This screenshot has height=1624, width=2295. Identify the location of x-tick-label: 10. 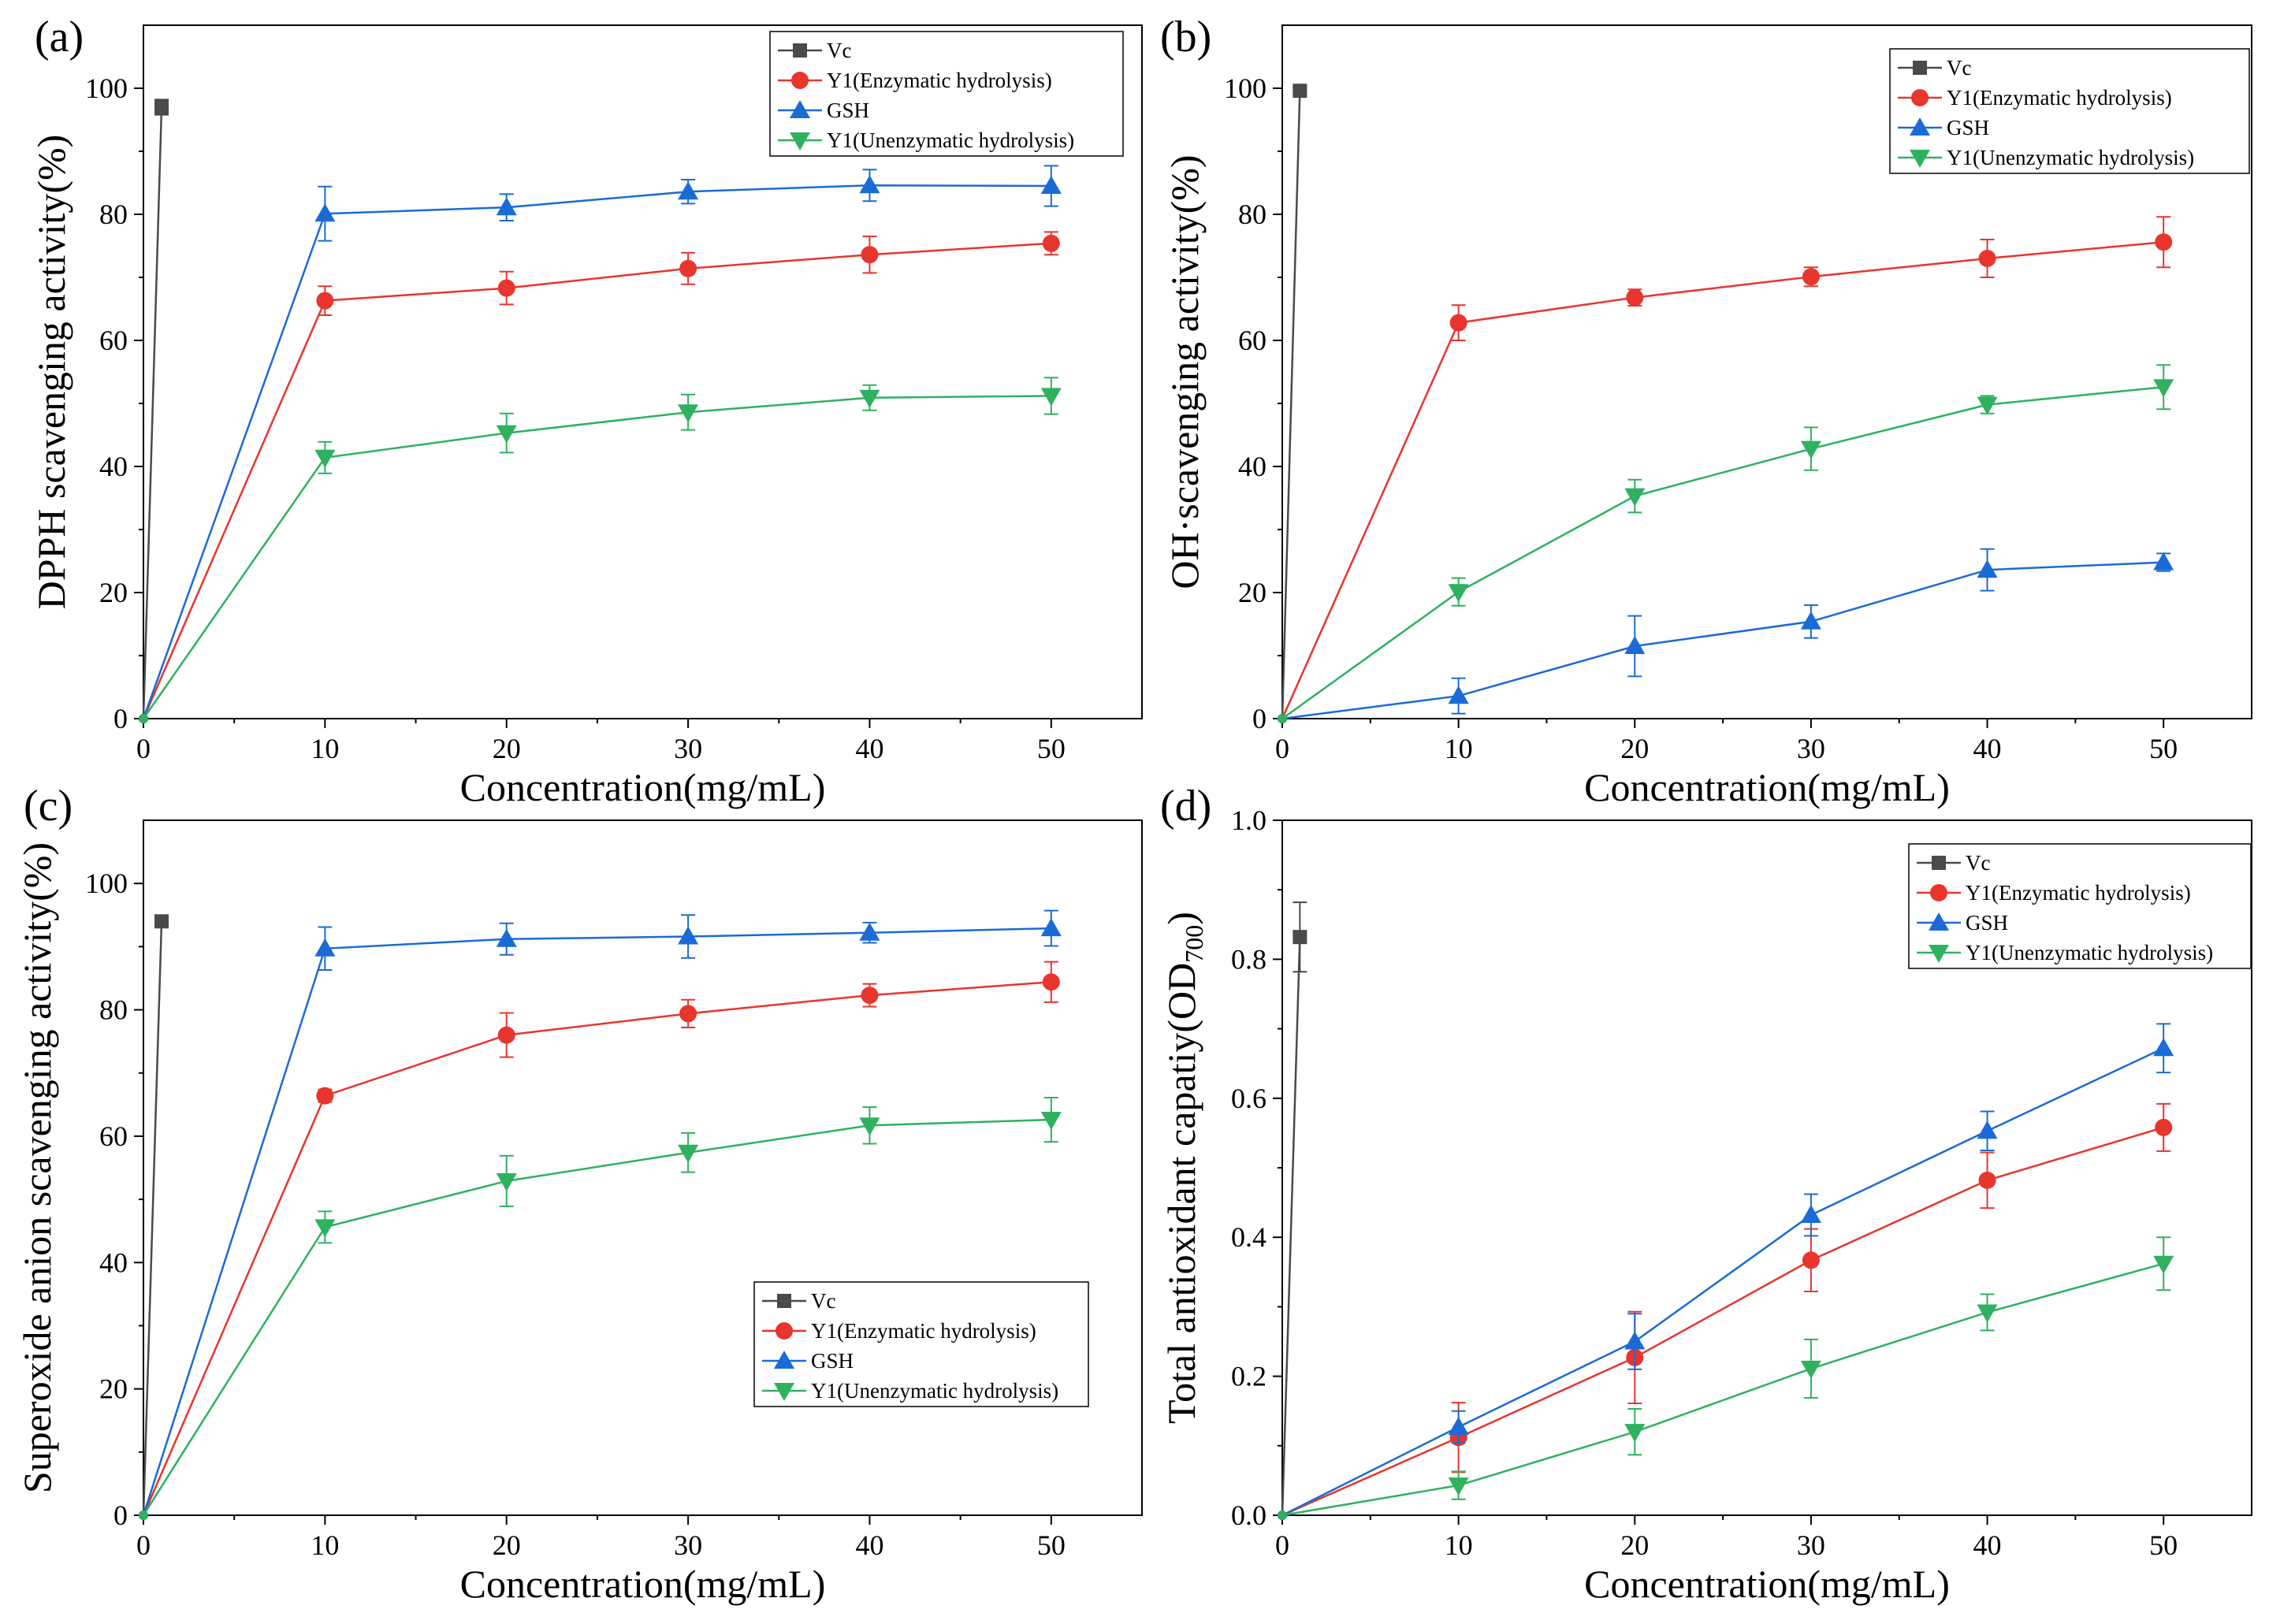
(1459, 748).